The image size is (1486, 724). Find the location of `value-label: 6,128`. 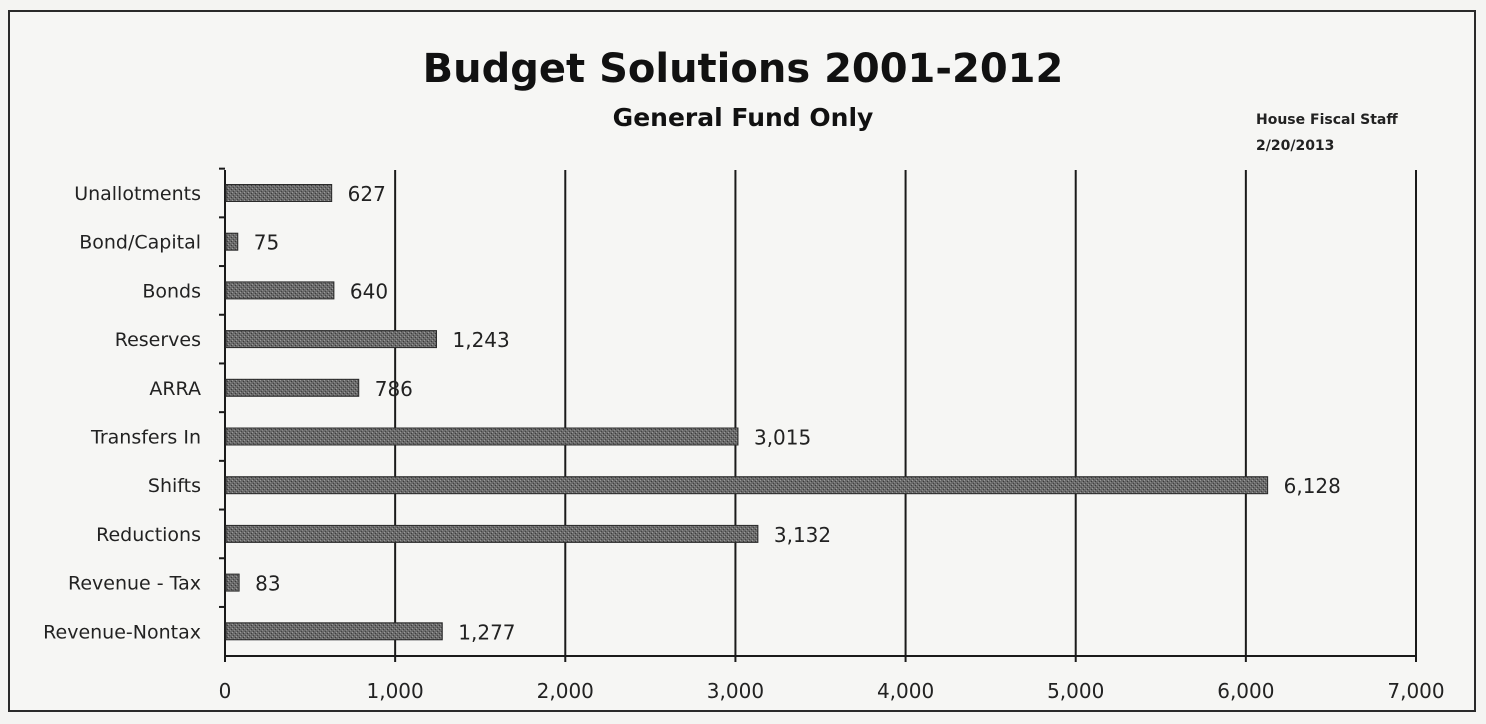

value-label: 6,128 is located at coordinates (1312, 486).